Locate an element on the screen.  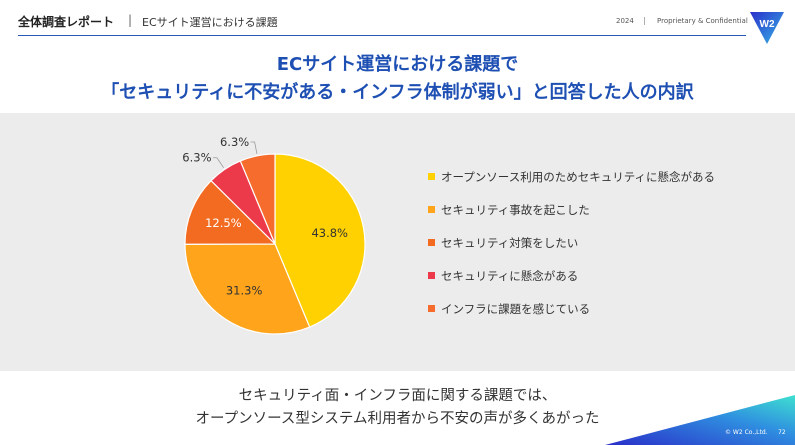
legend-item-3: セキュリティ対策をしたい is located at coordinates (598, 243).